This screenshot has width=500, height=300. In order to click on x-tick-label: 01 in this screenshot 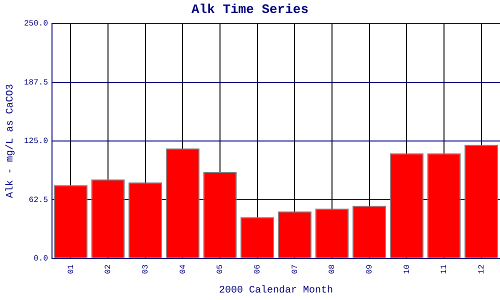, I will do `click(71, 269)`.